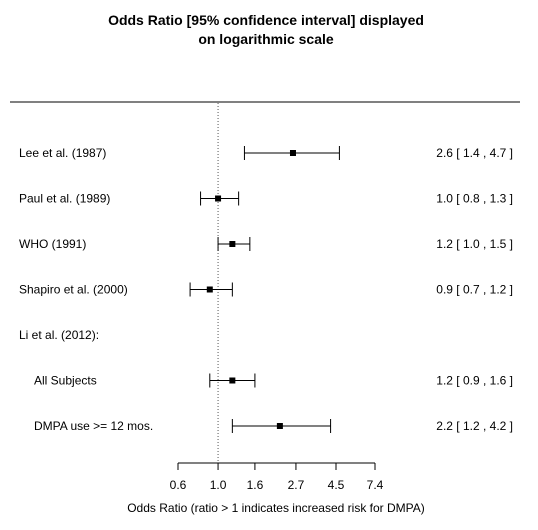 This screenshot has height=530, width=538. I want to click on row-label: Shapiro et al. (2000), so click(73, 290).